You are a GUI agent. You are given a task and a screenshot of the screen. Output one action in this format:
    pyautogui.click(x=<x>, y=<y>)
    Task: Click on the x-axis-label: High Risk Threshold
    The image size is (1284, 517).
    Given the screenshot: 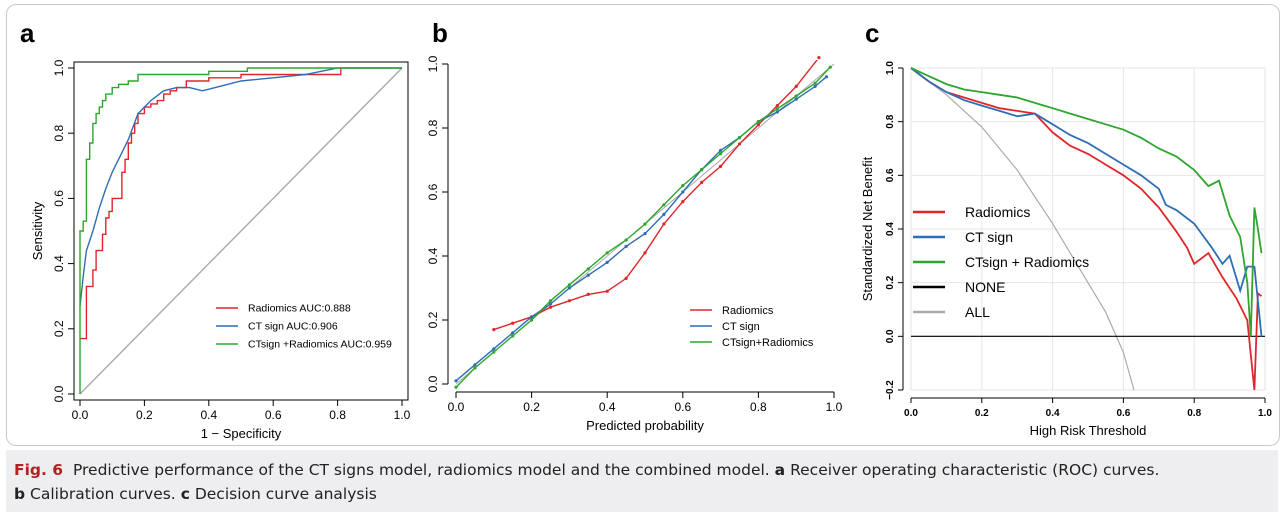 What is the action you would take?
    pyautogui.click(x=1088, y=430)
    